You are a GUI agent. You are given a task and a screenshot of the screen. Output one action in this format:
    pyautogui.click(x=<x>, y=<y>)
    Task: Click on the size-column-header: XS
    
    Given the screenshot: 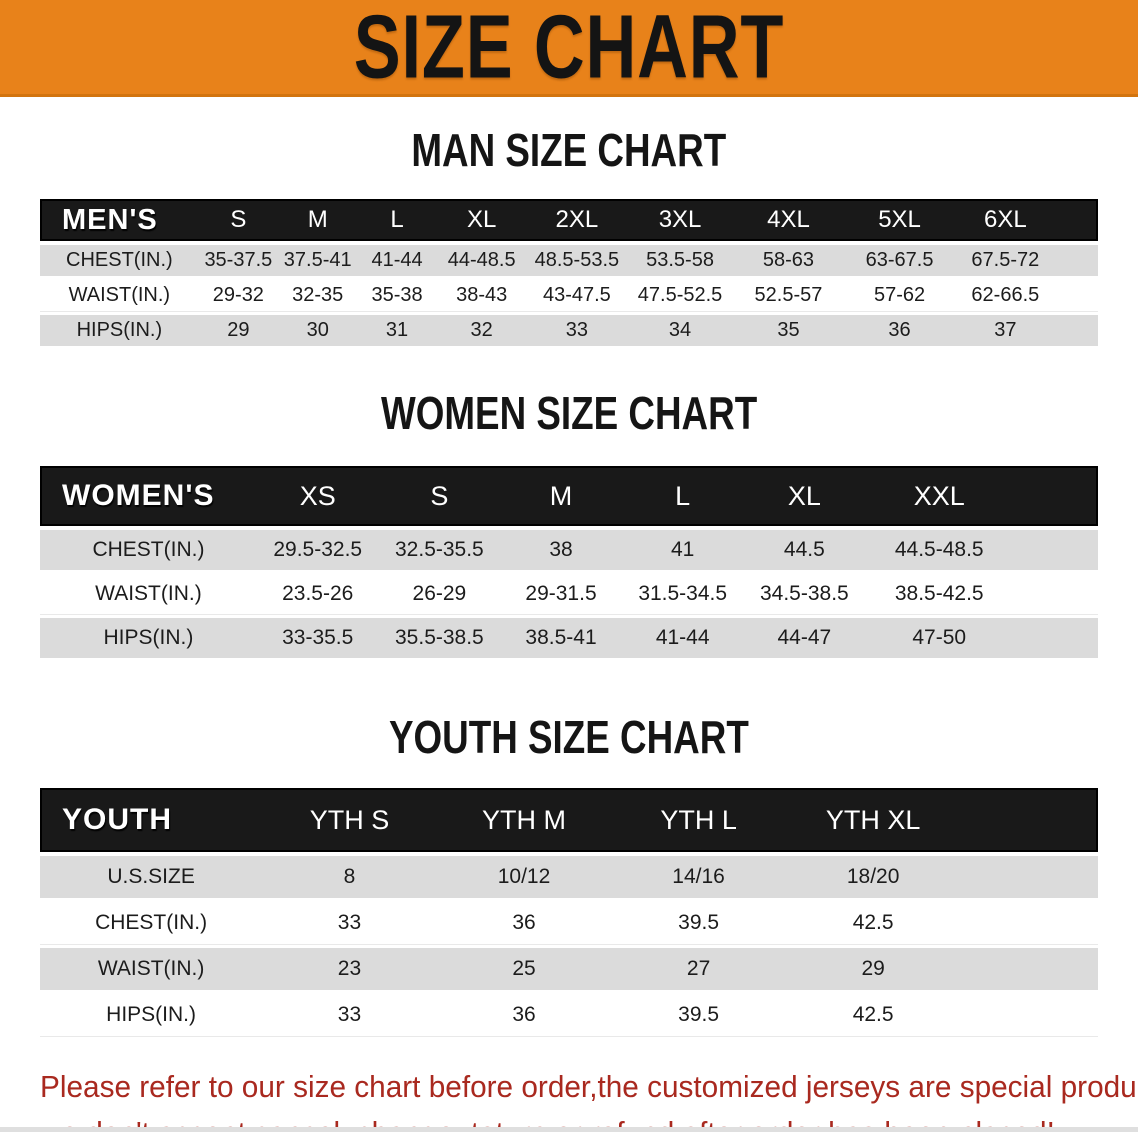 What is the action you would take?
    pyautogui.click(x=317, y=496)
    